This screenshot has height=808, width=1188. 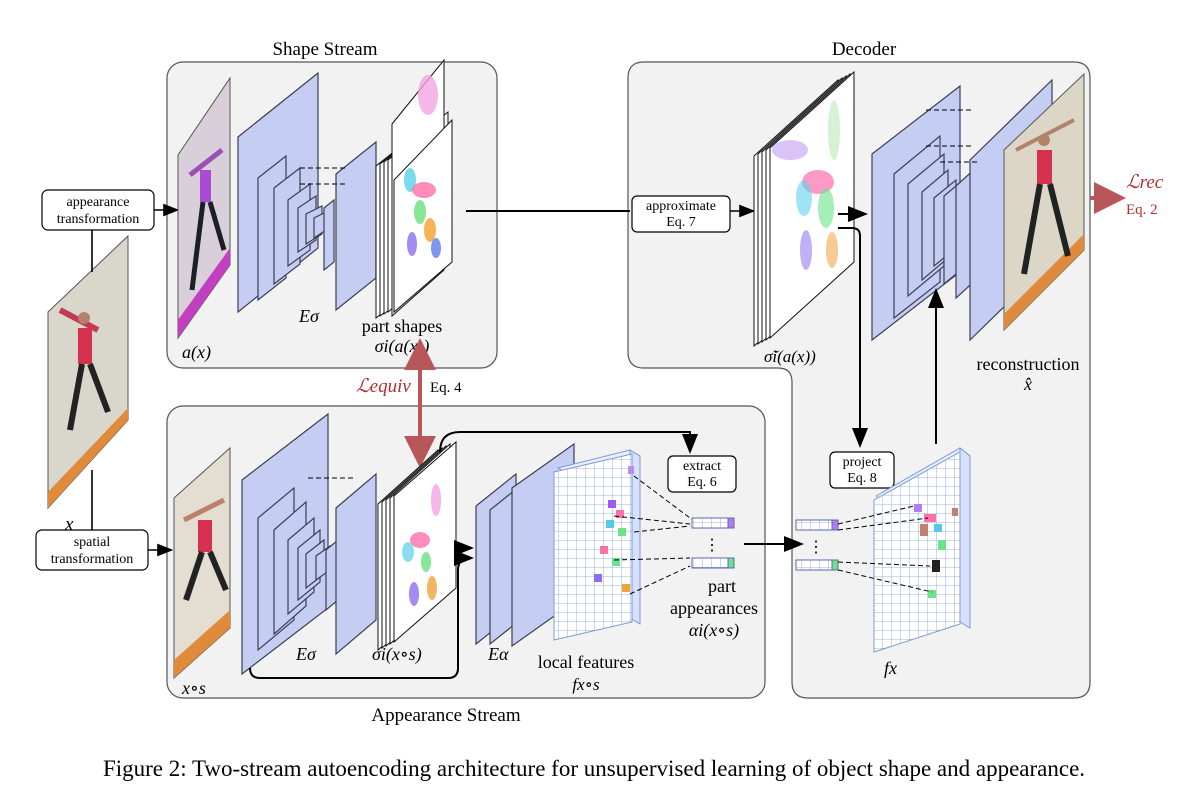 What do you see at coordinates (98, 202) in the screenshot?
I see `appearance-transformation-line1: appearance` at bounding box center [98, 202].